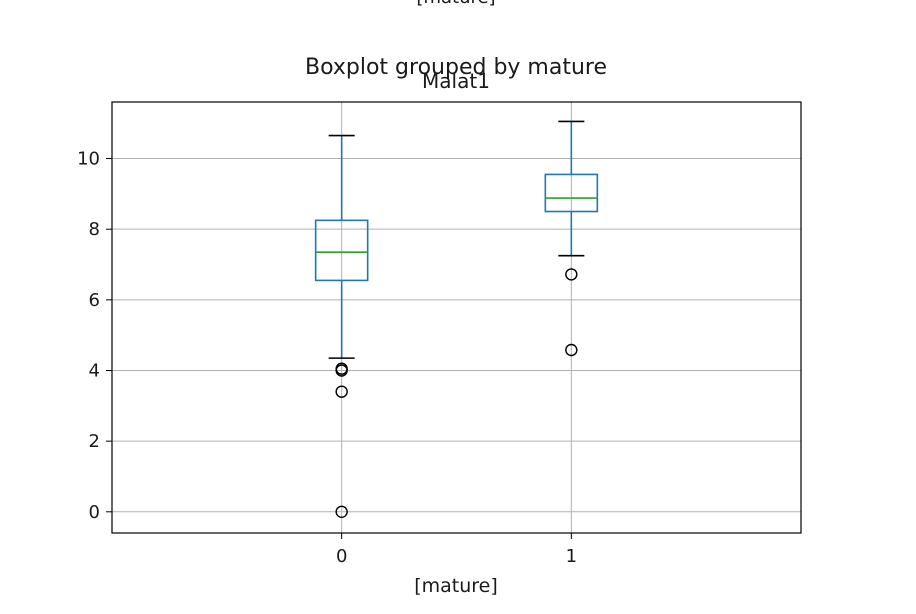 This screenshot has width=916, height=614. What do you see at coordinates (88, 159) in the screenshot?
I see `y-tick-label: 10` at bounding box center [88, 159].